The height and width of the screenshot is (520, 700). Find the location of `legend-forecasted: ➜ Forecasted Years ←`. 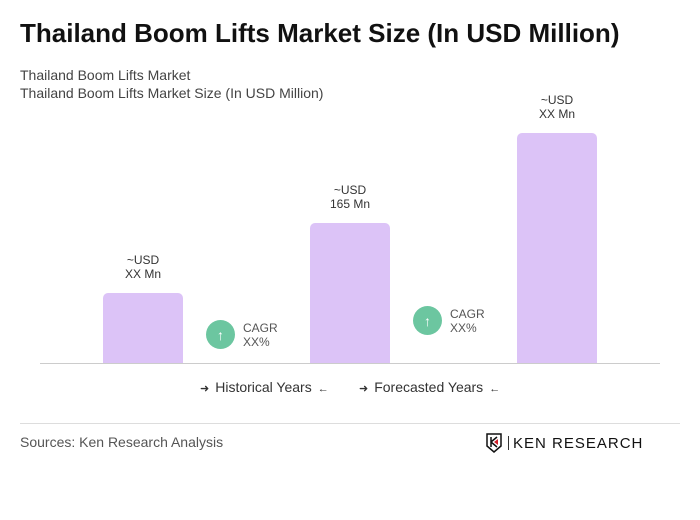

legend-forecasted: ➜ Forecasted Years ← is located at coordinates (430, 387).